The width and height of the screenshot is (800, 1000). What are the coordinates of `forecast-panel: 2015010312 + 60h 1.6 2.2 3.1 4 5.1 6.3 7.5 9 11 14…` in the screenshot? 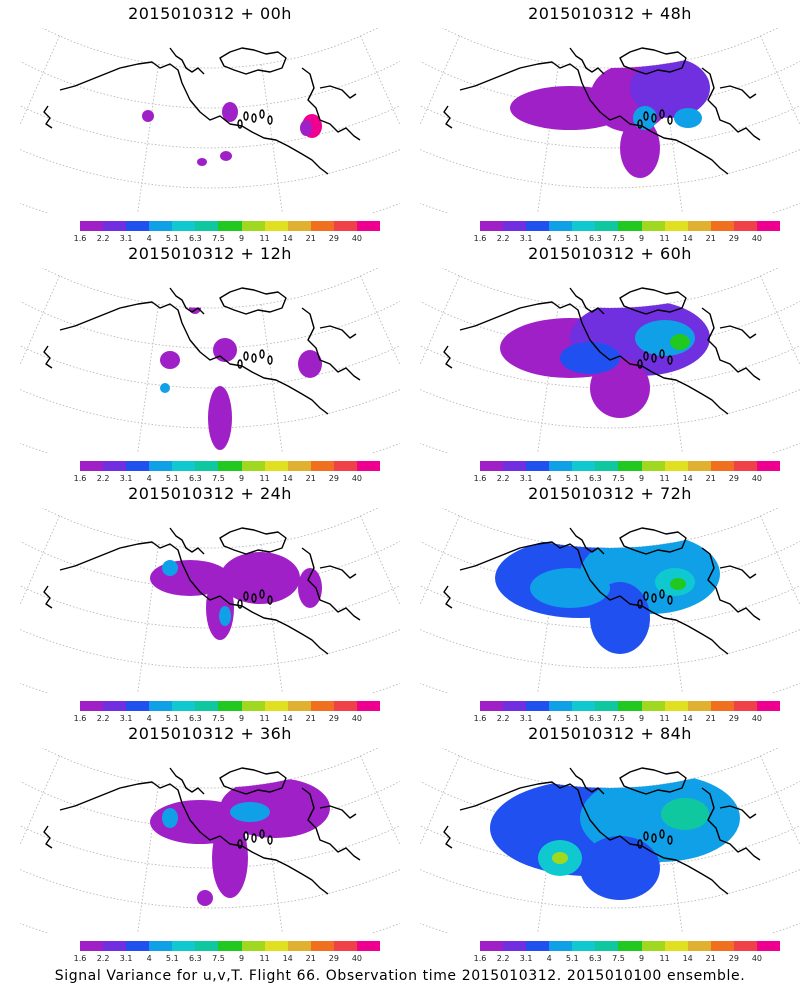 It's located at (610, 362).